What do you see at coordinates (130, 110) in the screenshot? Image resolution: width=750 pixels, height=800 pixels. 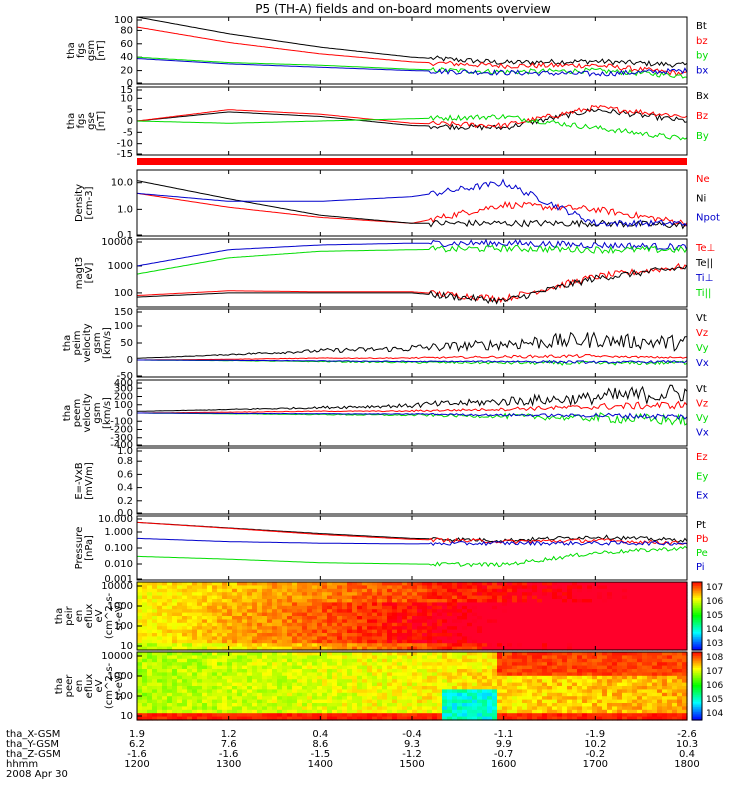 I see `y-tick-label: 5` at bounding box center [130, 110].